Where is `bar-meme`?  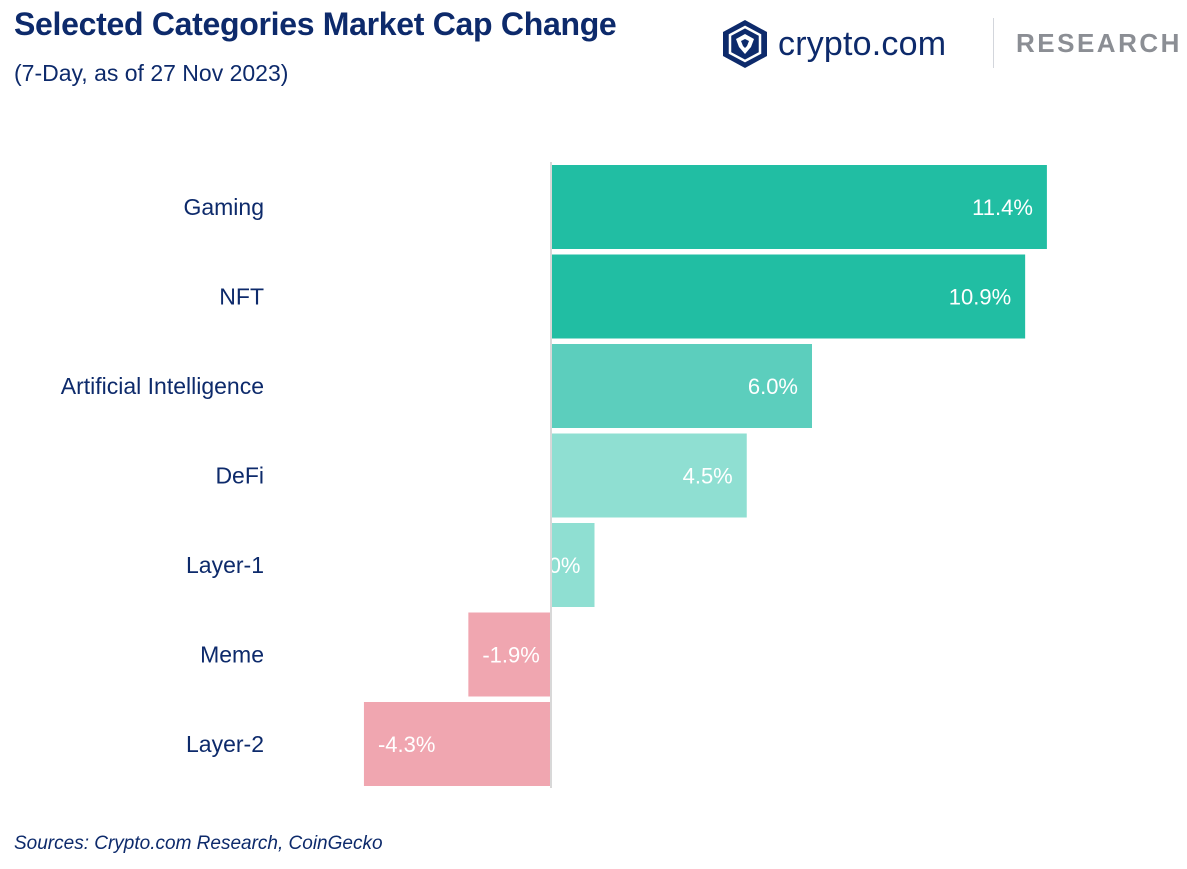
bar-meme is located at coordinates (509, 654).